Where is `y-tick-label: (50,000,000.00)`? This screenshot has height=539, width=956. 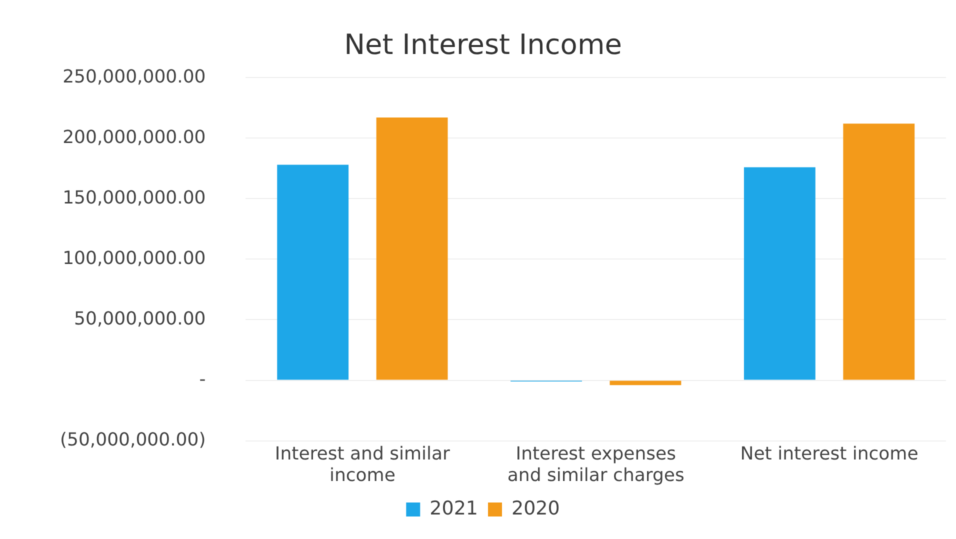 y-tick-label: (50,000,000.00) is located at coordinates (133, 439).